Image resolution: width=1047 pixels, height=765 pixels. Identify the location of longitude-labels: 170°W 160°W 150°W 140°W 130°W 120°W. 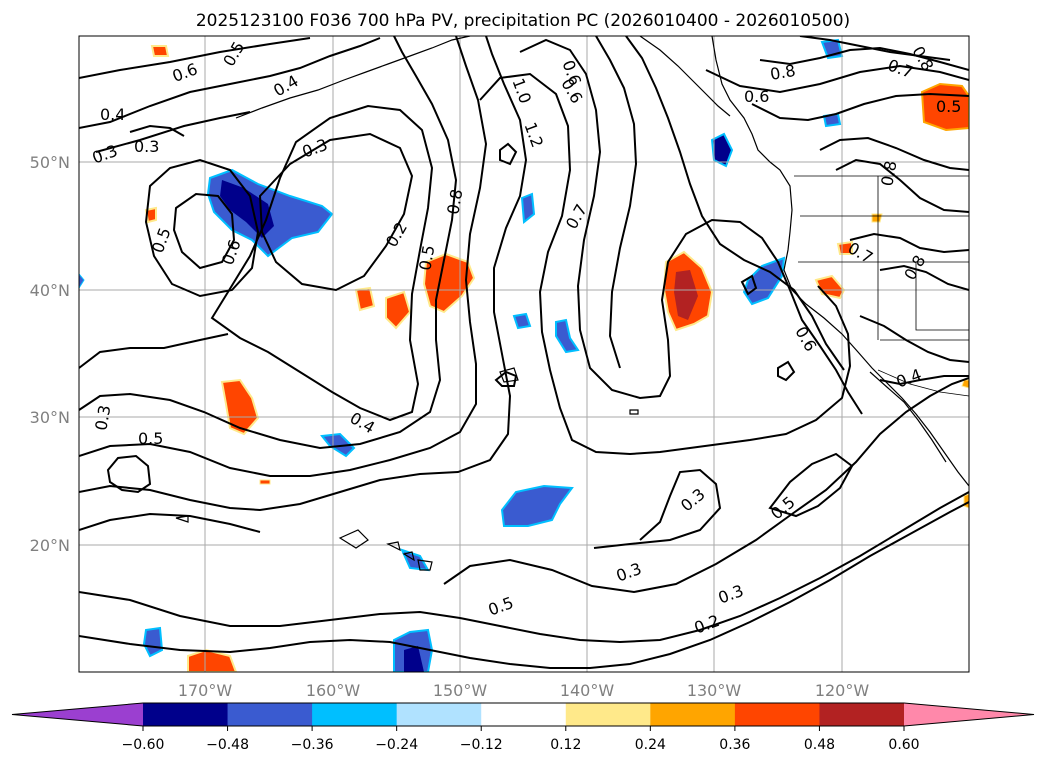
(524, 690).